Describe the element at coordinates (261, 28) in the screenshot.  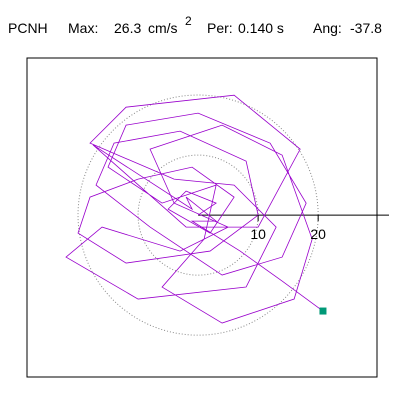
I see `per-value: 0.140 s` at that location.